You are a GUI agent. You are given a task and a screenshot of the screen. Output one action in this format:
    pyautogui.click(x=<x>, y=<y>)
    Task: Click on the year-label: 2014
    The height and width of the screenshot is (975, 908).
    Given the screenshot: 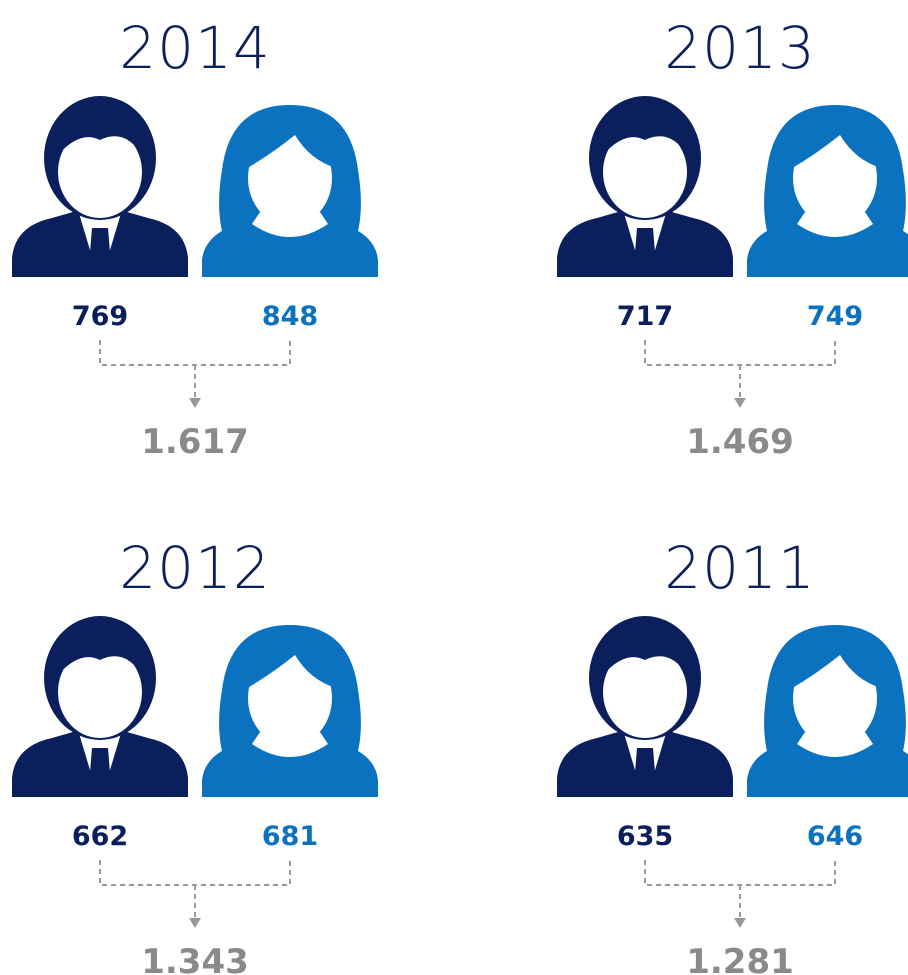 What is the action you would take?
    pyautogui.click(x=195, y=48)
    